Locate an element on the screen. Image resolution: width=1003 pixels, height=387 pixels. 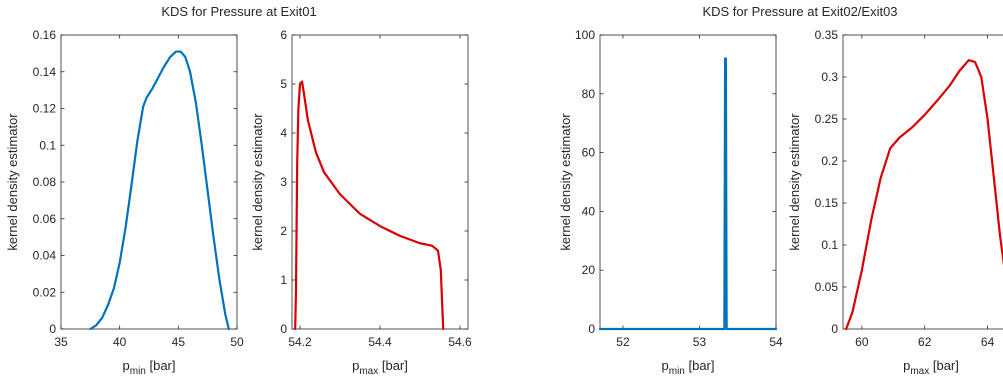
x-tick-label: 50 is located at coordinates (237, 342).